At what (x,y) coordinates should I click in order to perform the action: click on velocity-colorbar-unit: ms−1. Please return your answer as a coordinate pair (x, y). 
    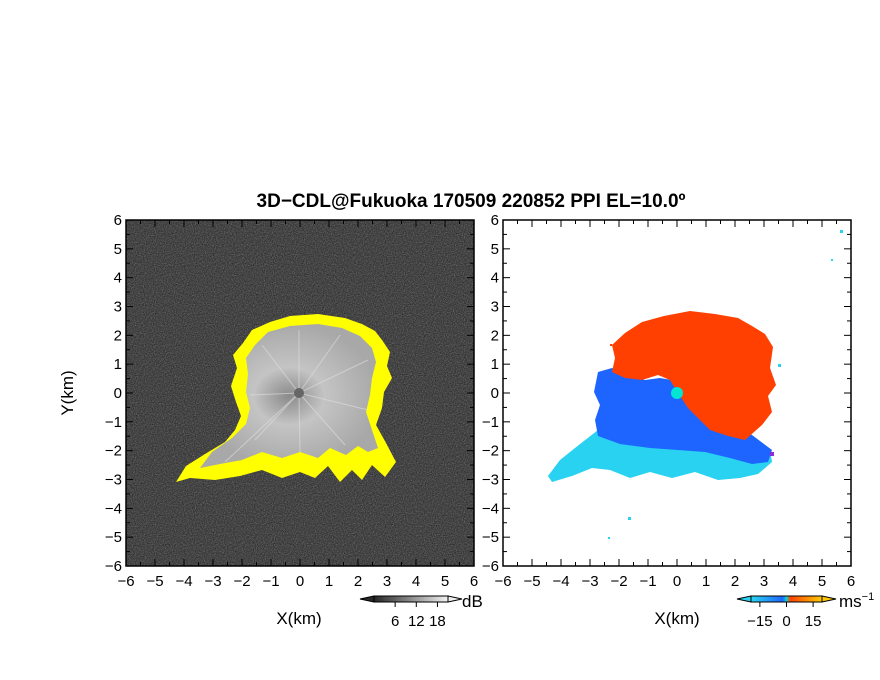
    Looking at the image, I should click on (856, 601).